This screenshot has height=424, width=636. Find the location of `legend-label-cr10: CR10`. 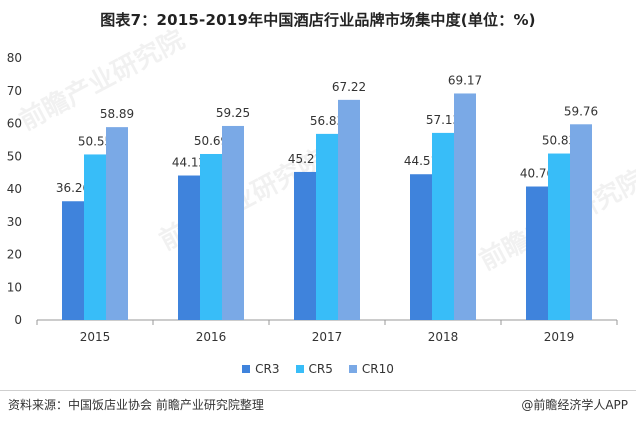

legend-label-cr10: CR10 is located at coordinates (377, 369).